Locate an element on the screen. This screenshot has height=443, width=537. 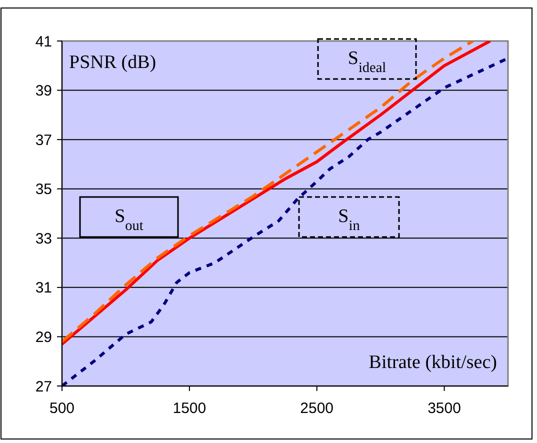
x-axis-title: Bitrate (kbit/sec) is located at coordinates (432, 362).